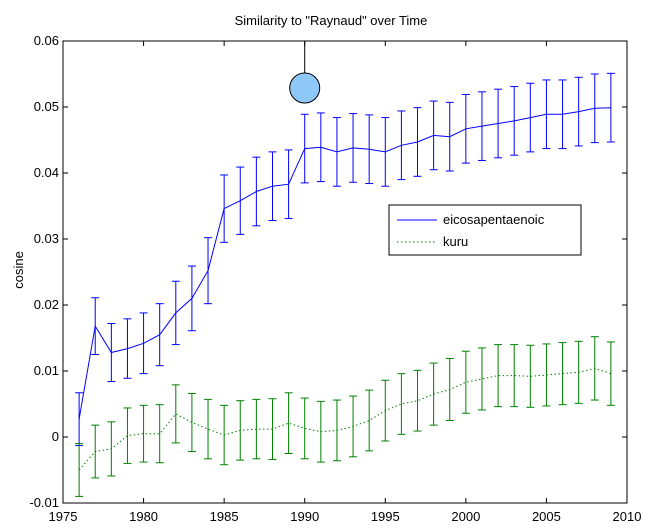  Describe the element at coordinates (46, 40) in the screenshot. I see `y-tick-label: 0.06` at that location.